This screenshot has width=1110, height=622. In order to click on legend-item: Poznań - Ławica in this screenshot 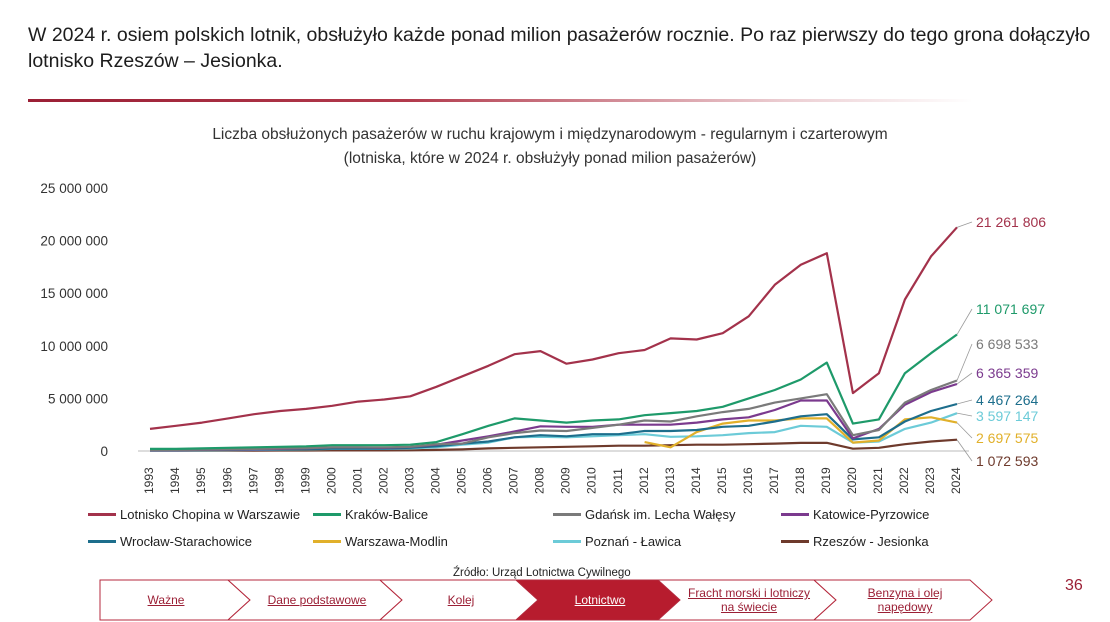, I will do `click(617, 541)`.